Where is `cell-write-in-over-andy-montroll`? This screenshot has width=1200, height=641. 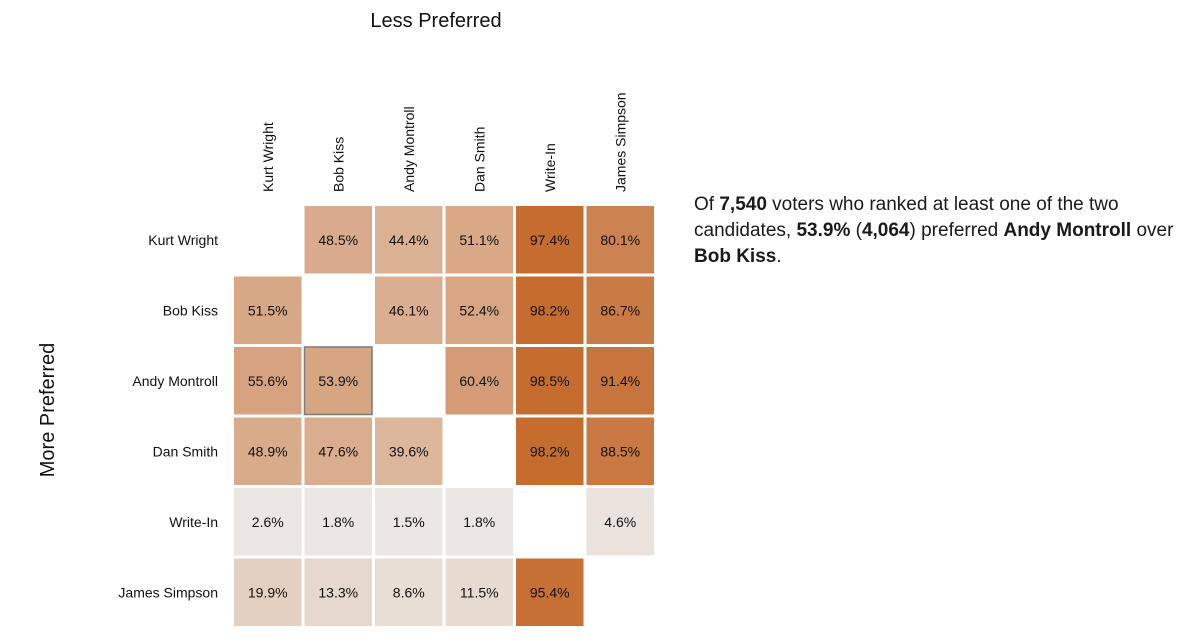
cell-write-in-over-andy-montroll is located at coordinates (409, 522).